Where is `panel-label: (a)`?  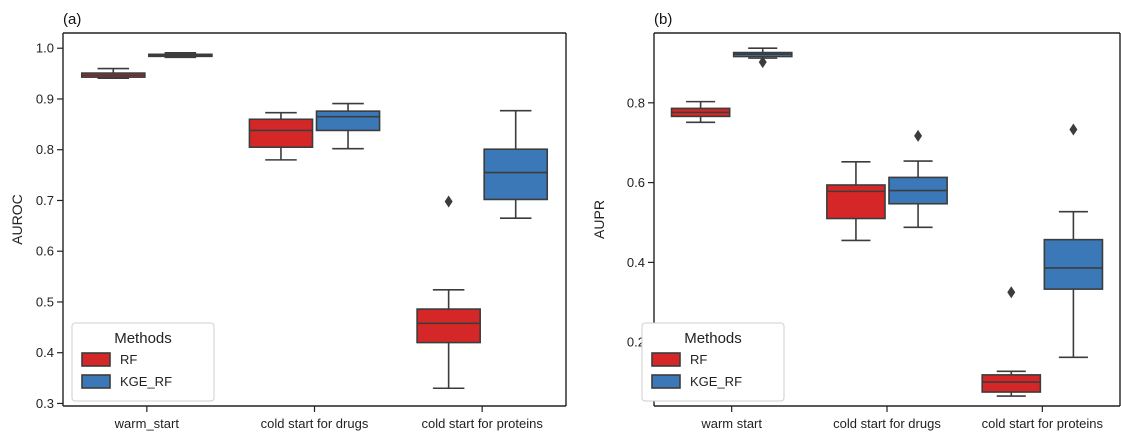
panel-label: (a) is located at coordinates (72, 19).